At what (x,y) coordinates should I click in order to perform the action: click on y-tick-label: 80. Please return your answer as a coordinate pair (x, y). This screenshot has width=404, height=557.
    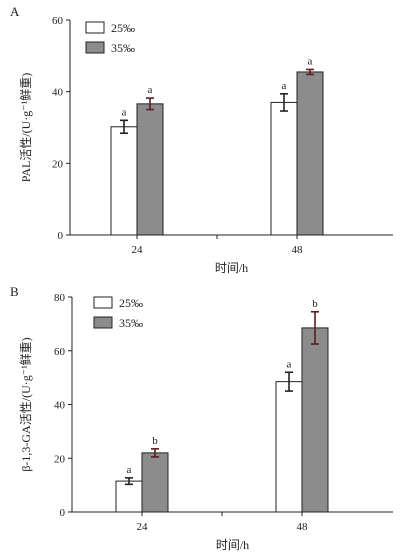
    Looking at the image, I should click on (60, 298).